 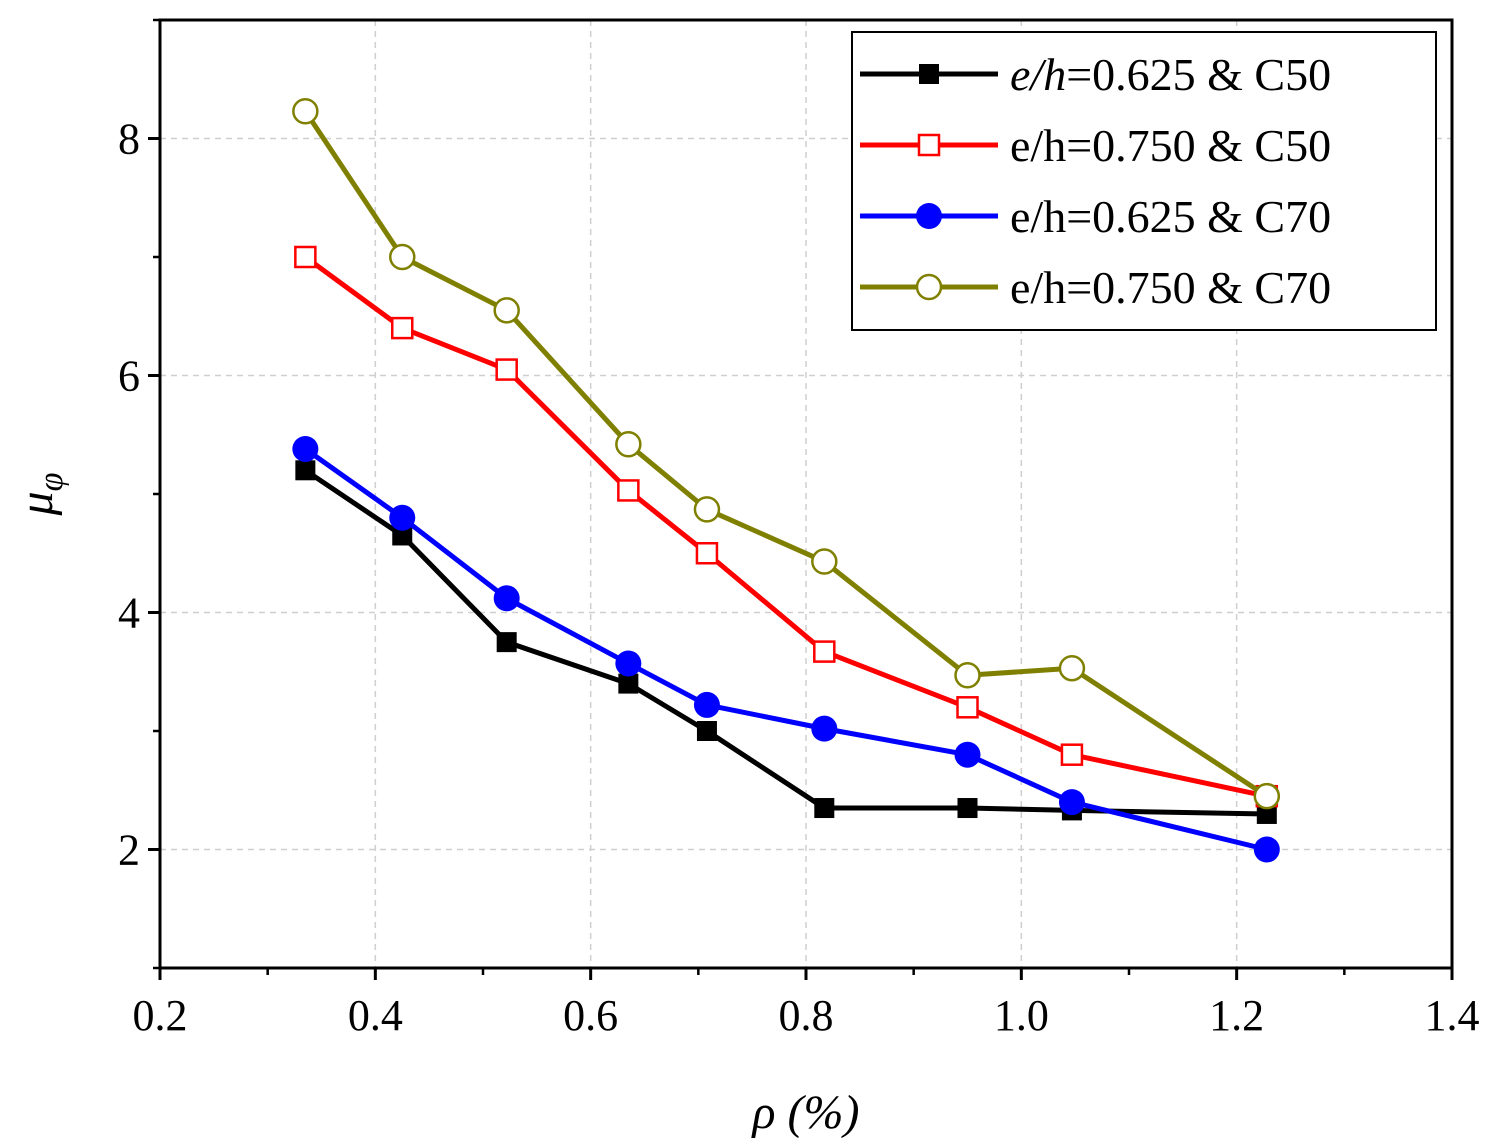 I want to click on legend-label: e/h=0.750 & C50, so click(x=1170, y=145).